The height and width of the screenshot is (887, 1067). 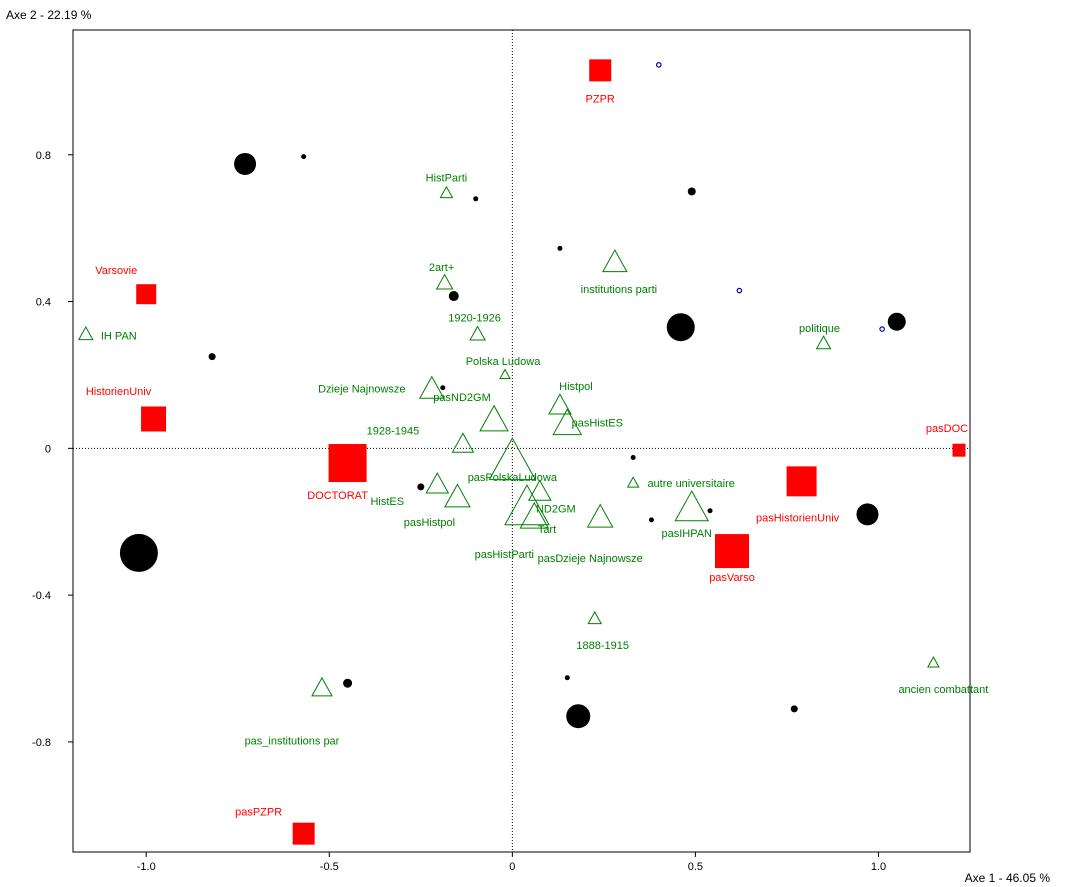 I want to click on x-tick-label: 0, so click(x=512, y=867).